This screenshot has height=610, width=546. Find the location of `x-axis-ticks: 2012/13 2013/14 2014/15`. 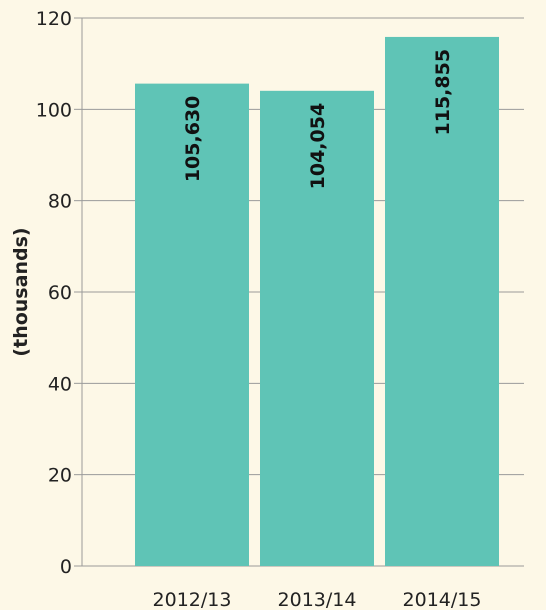

x-axis-ticks: 2012/13 2013/14 2014/15 is located at coordinates (317, 599).